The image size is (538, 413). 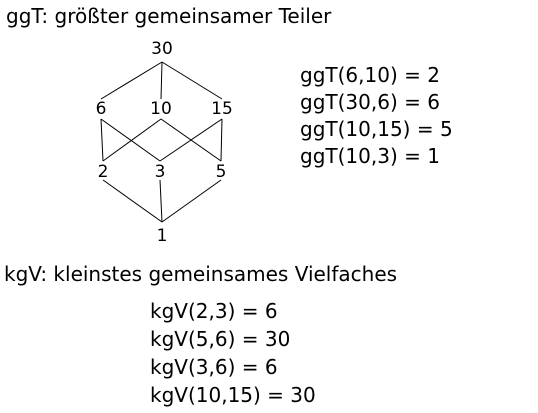 What do you see at coordinates (101, 109) in the screenshot?
I see `lattice-node-6: 6` at bounding box center [101, 109].